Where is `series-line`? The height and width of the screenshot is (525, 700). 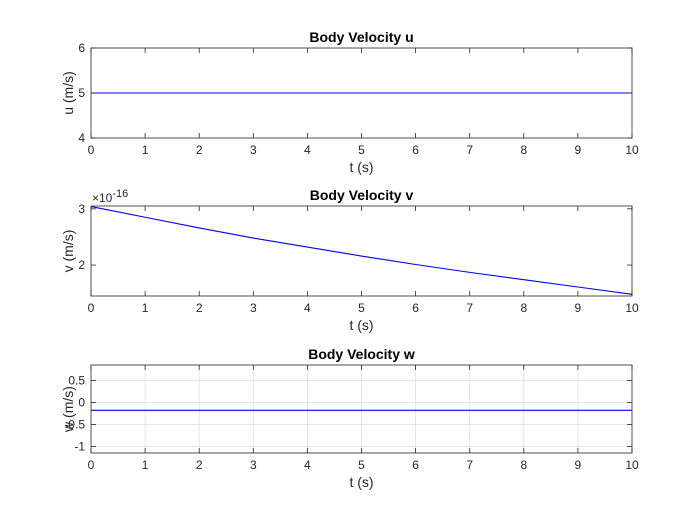 series-line is located at coordinates (361, 250).